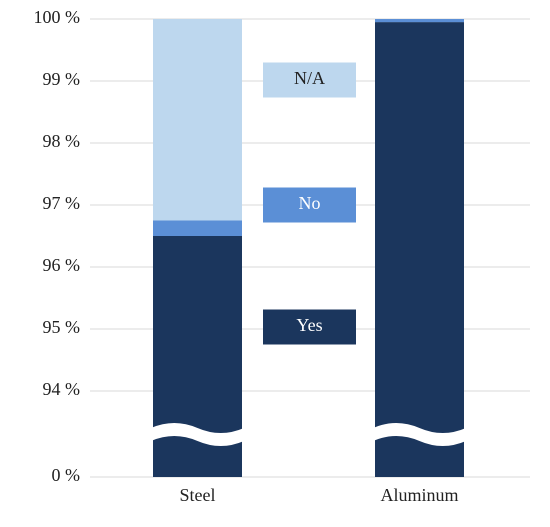  What do you see at coordinates (66, 475) in the screenshot?
I see `y-tick-label: 0 %` at bounding box center [66, 475].